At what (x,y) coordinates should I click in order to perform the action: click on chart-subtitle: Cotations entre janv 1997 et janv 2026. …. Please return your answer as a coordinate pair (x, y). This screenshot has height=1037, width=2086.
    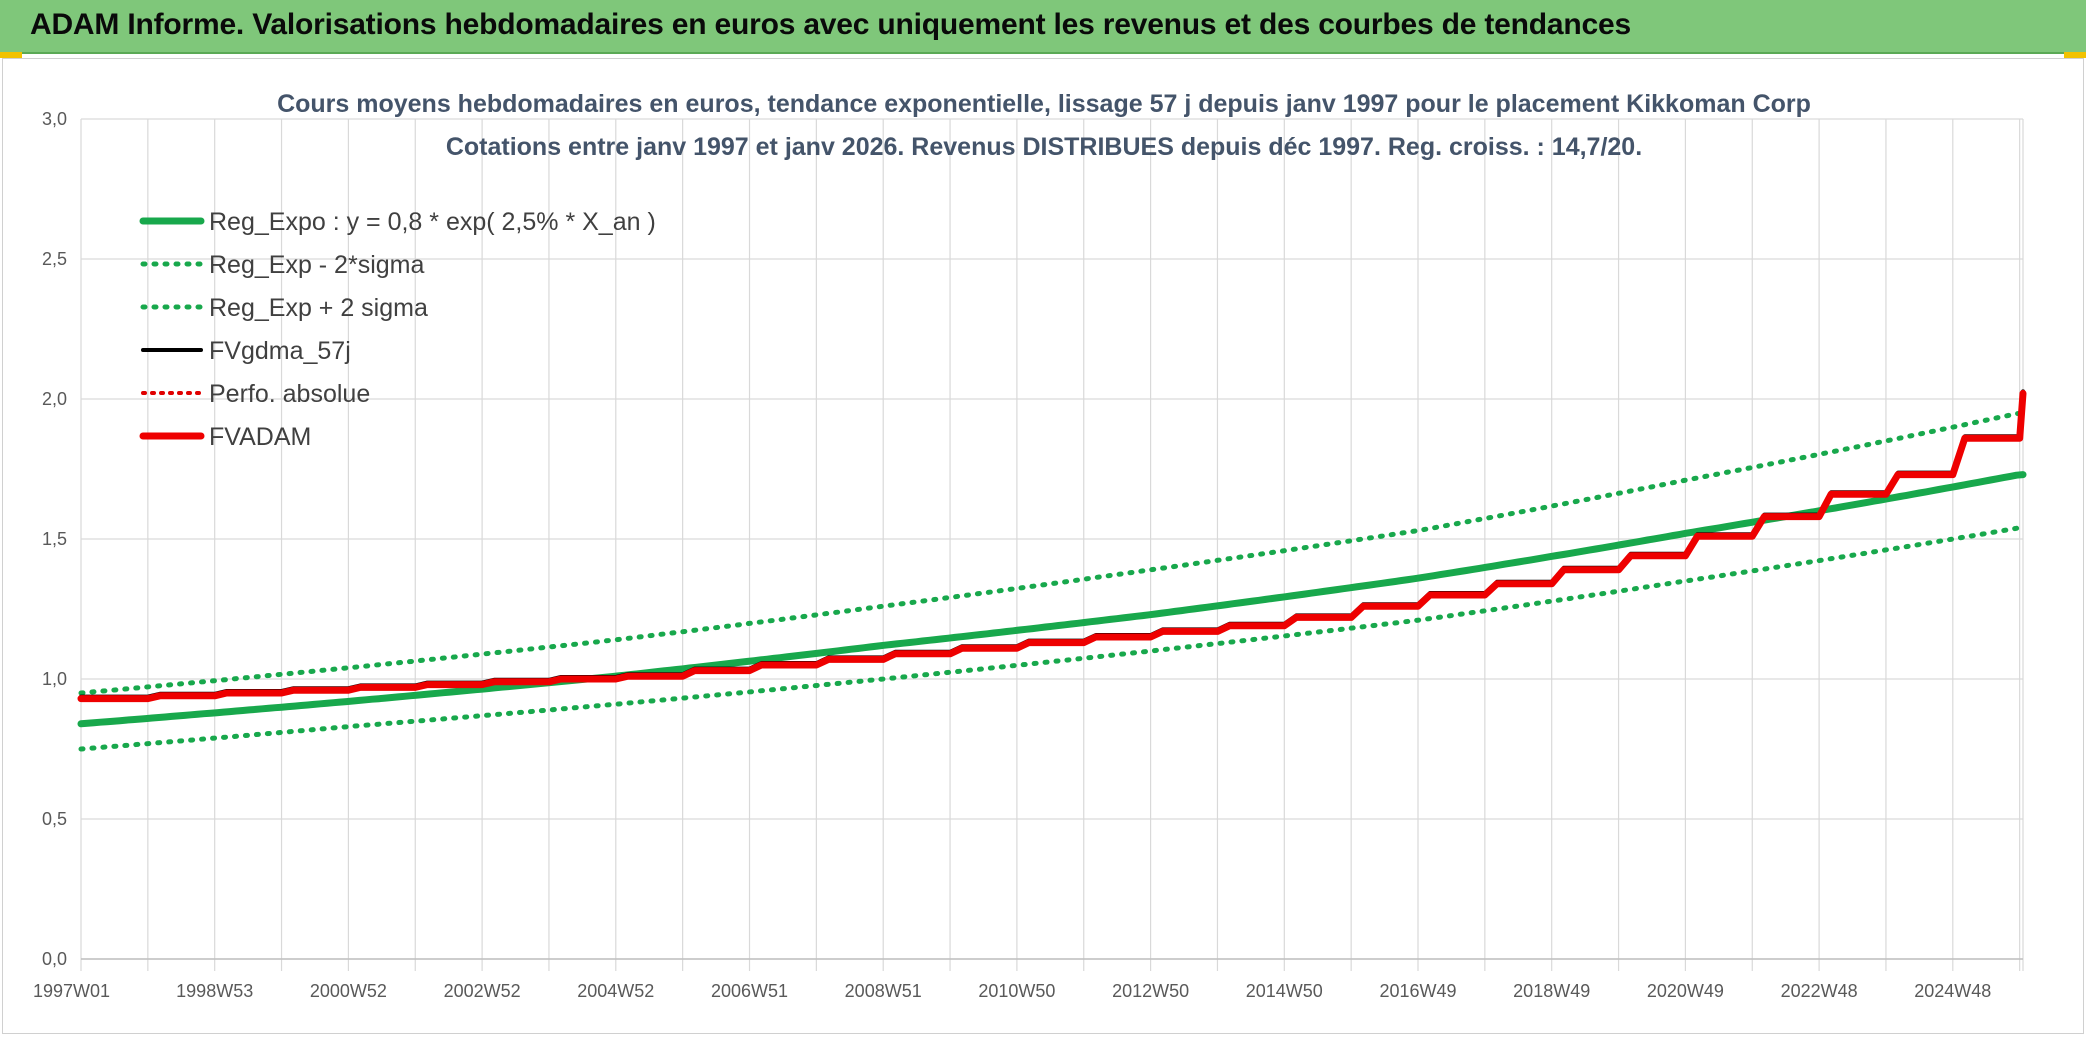
    Looking at the image, I should click on (1044, 147).